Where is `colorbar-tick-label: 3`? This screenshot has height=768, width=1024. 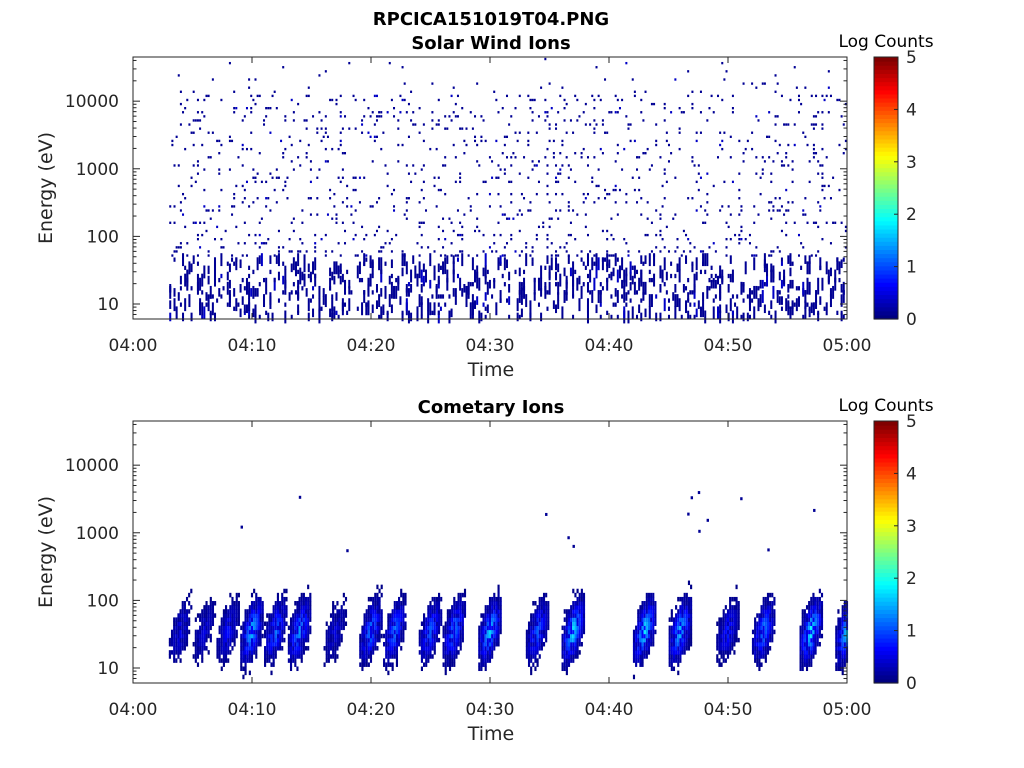
colorbar-tick-label: 3 is located at coordinates (911, 163).